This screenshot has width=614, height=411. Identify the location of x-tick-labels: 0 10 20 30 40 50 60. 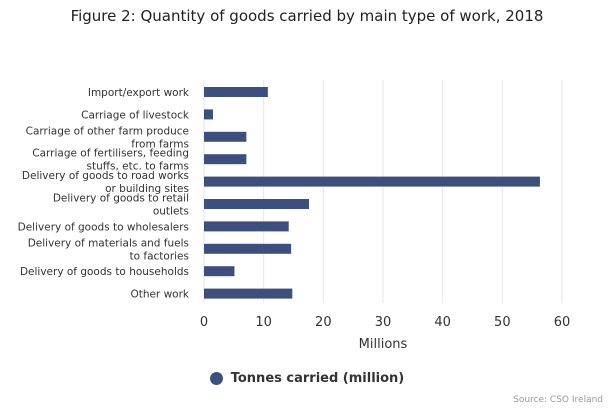
(385, 322).